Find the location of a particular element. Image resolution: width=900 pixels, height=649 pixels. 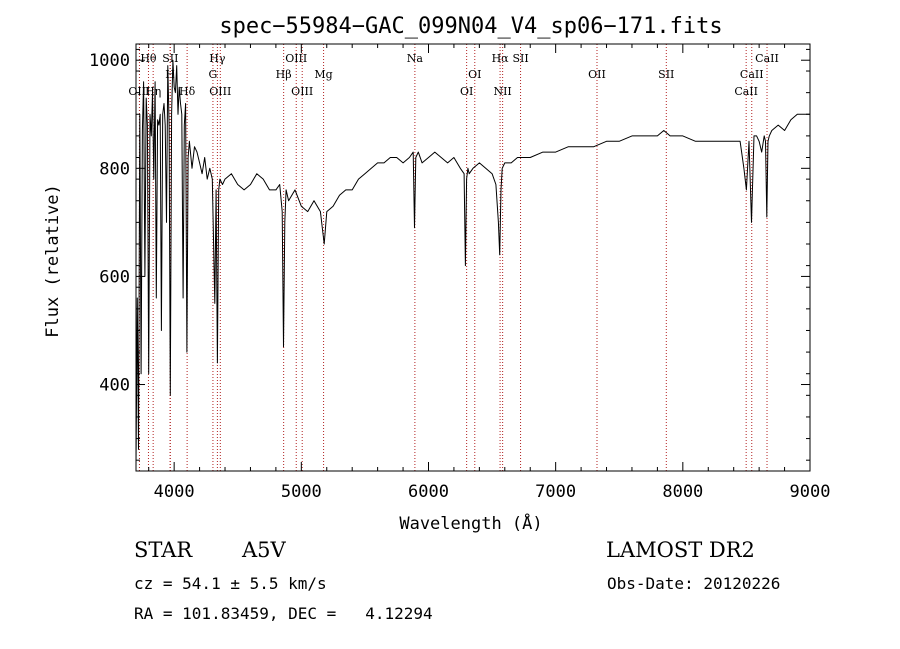

x-tick-label: 4000 is located at coordinates (174, 492).